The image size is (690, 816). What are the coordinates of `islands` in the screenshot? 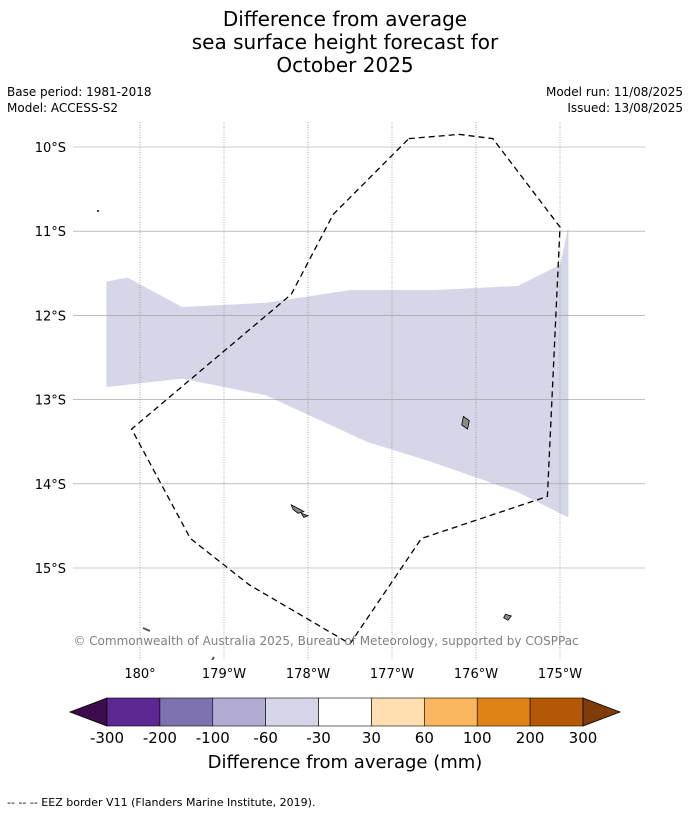 It's located at (401, 518).